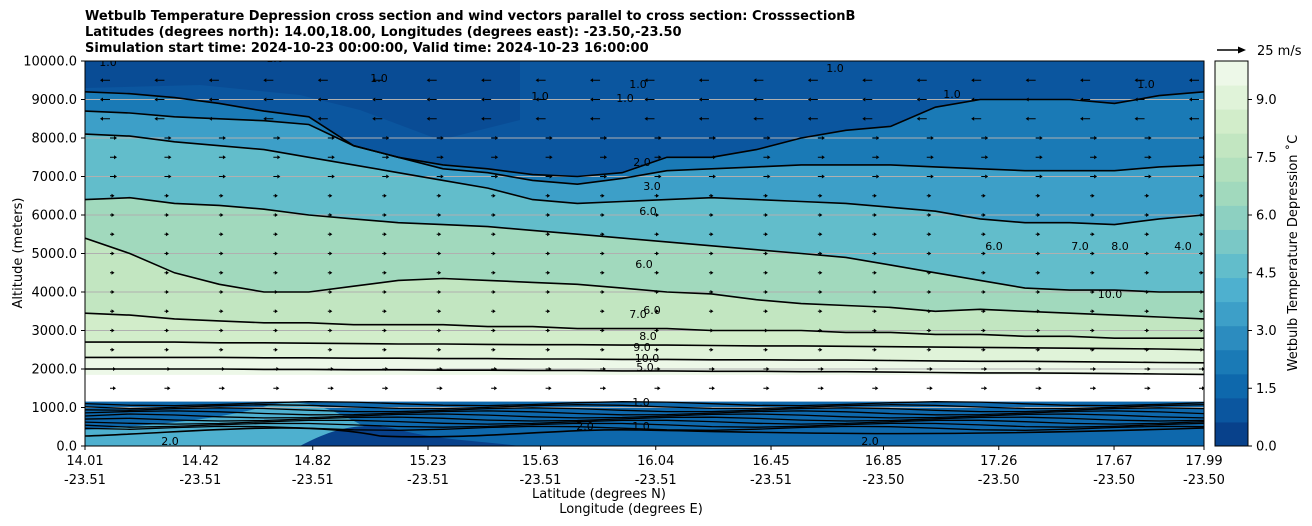 Image resolution: width=1312 pixels, height=526 pixels. Describe the element at coordinates (1120, 246) in the screenshot. I see `contour-label: 8.0` at that location.